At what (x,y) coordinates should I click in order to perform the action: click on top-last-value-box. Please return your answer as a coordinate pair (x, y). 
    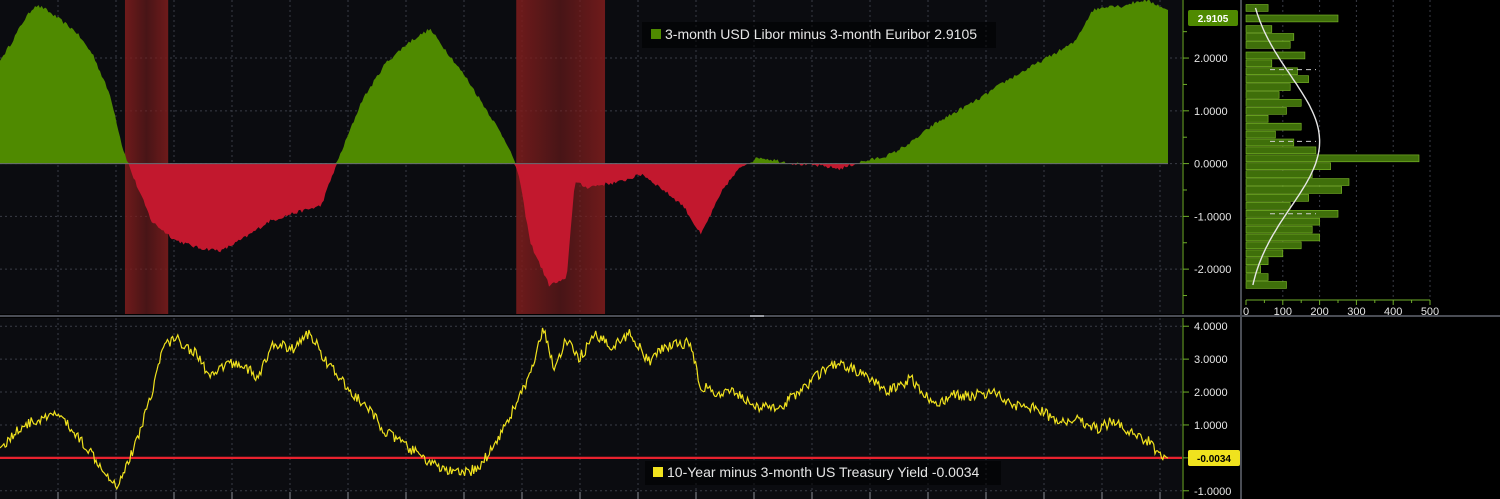
    Looking at the image, I should click on (1213, 18).